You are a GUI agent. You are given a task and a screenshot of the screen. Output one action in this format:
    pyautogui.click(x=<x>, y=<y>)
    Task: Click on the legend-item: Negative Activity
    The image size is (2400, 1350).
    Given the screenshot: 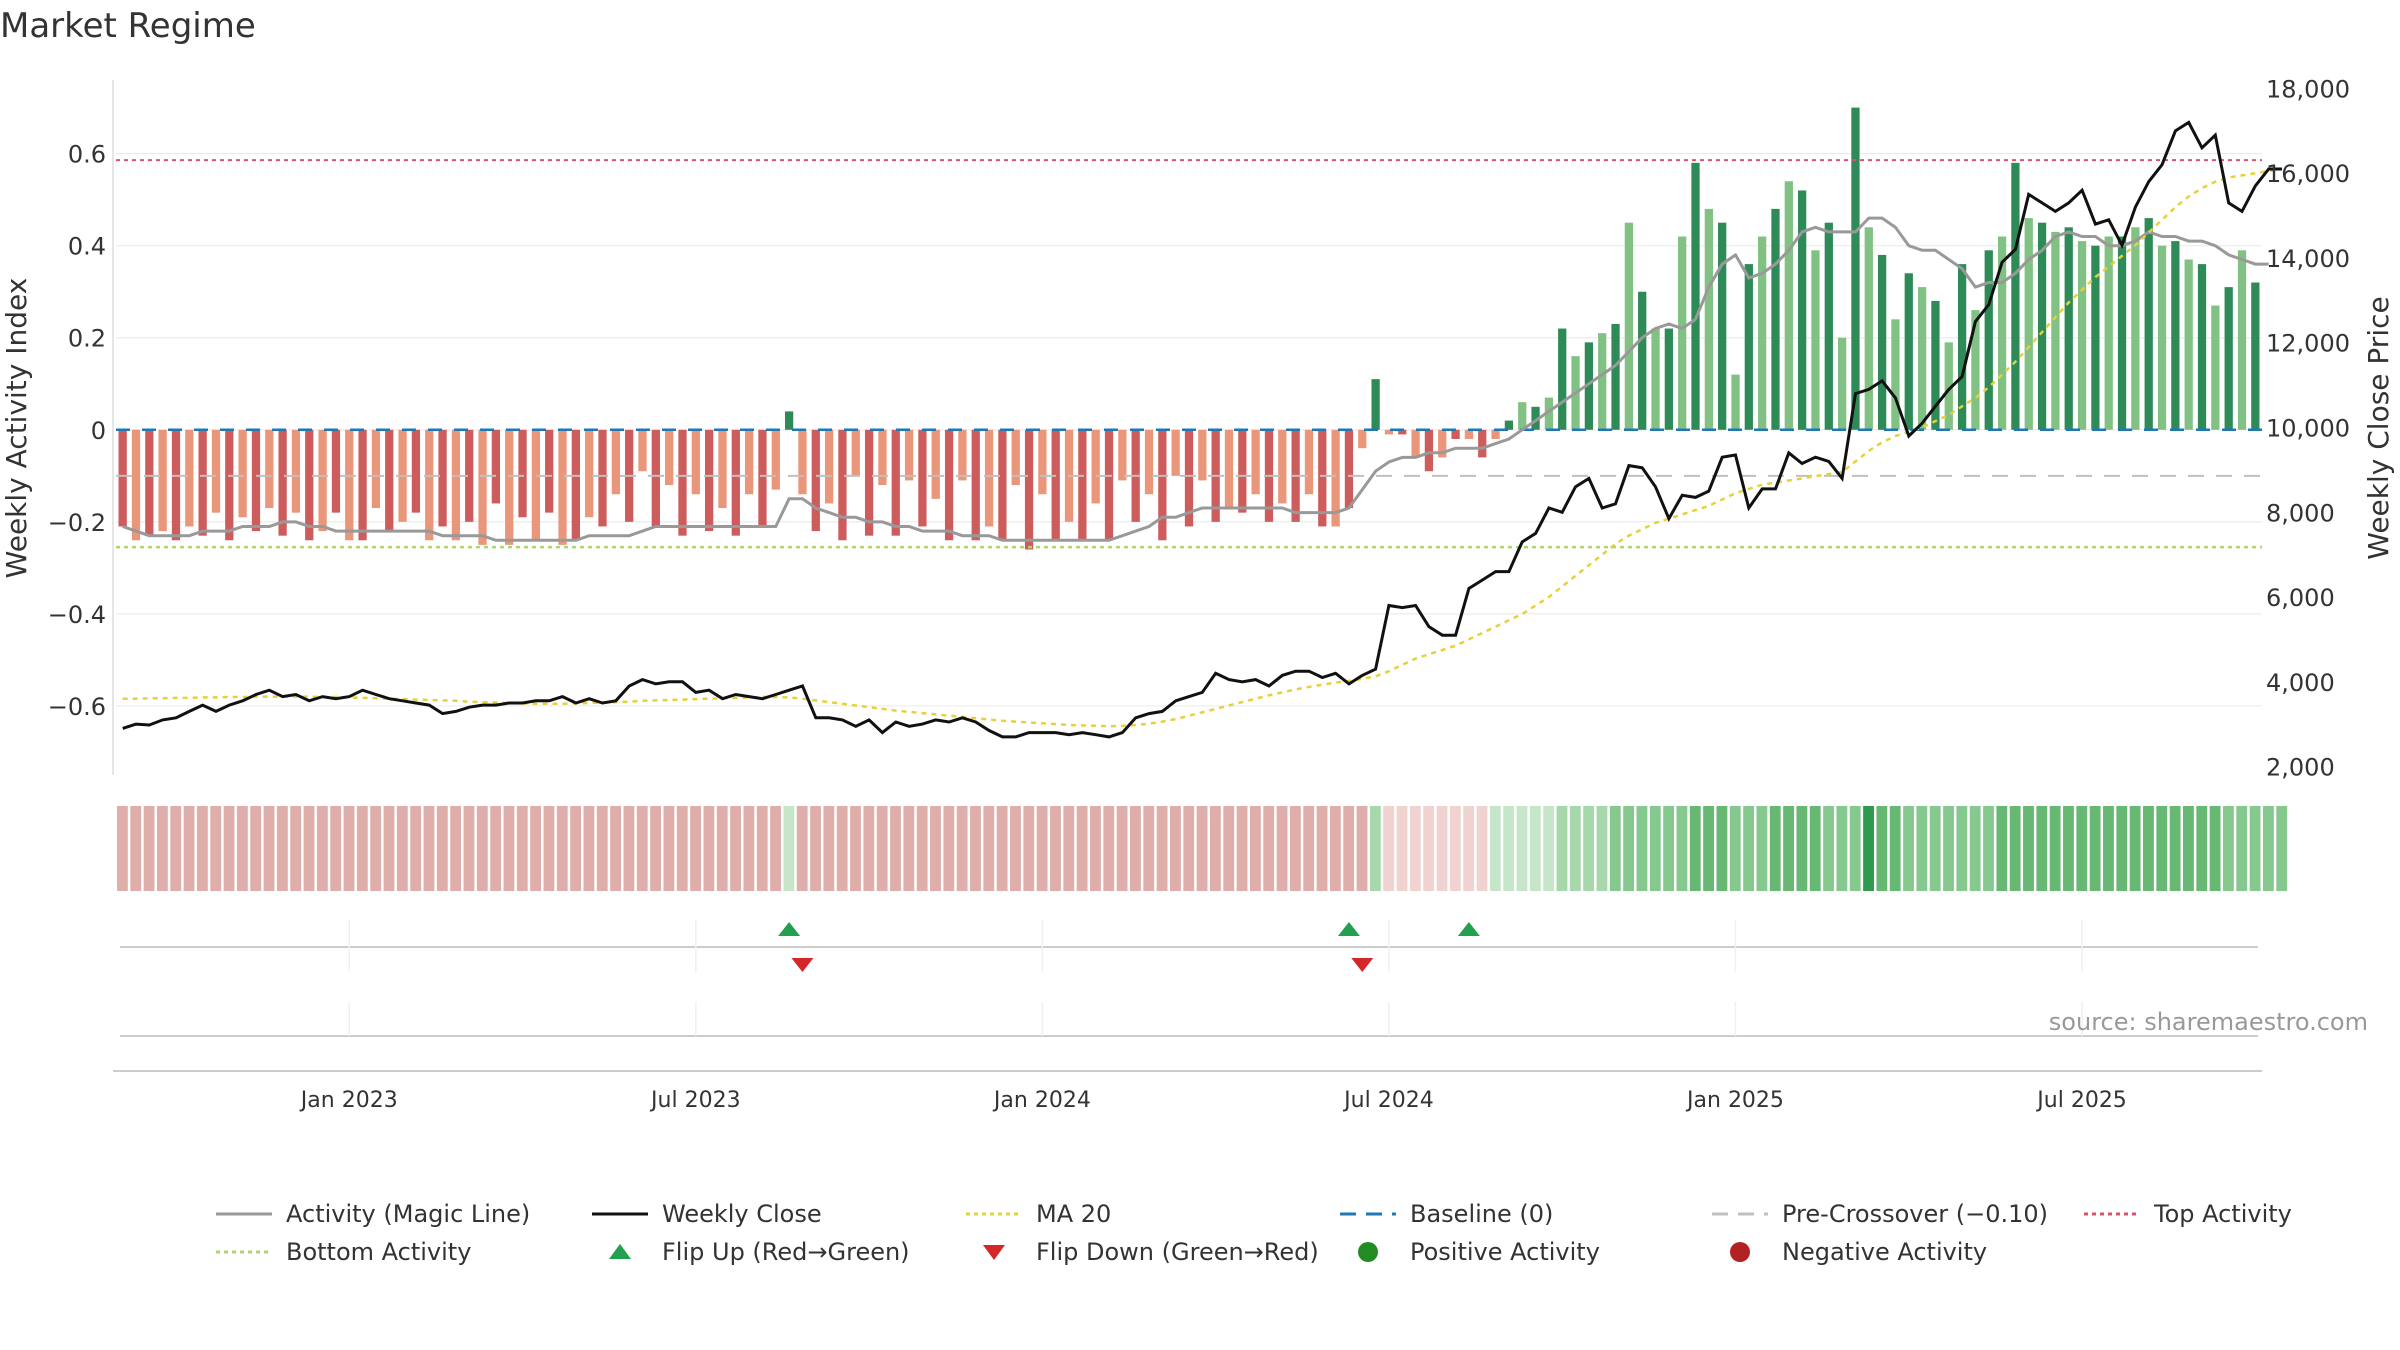 What is the action you would take?
    pyautogui.click(x=1849, y=1252)
    